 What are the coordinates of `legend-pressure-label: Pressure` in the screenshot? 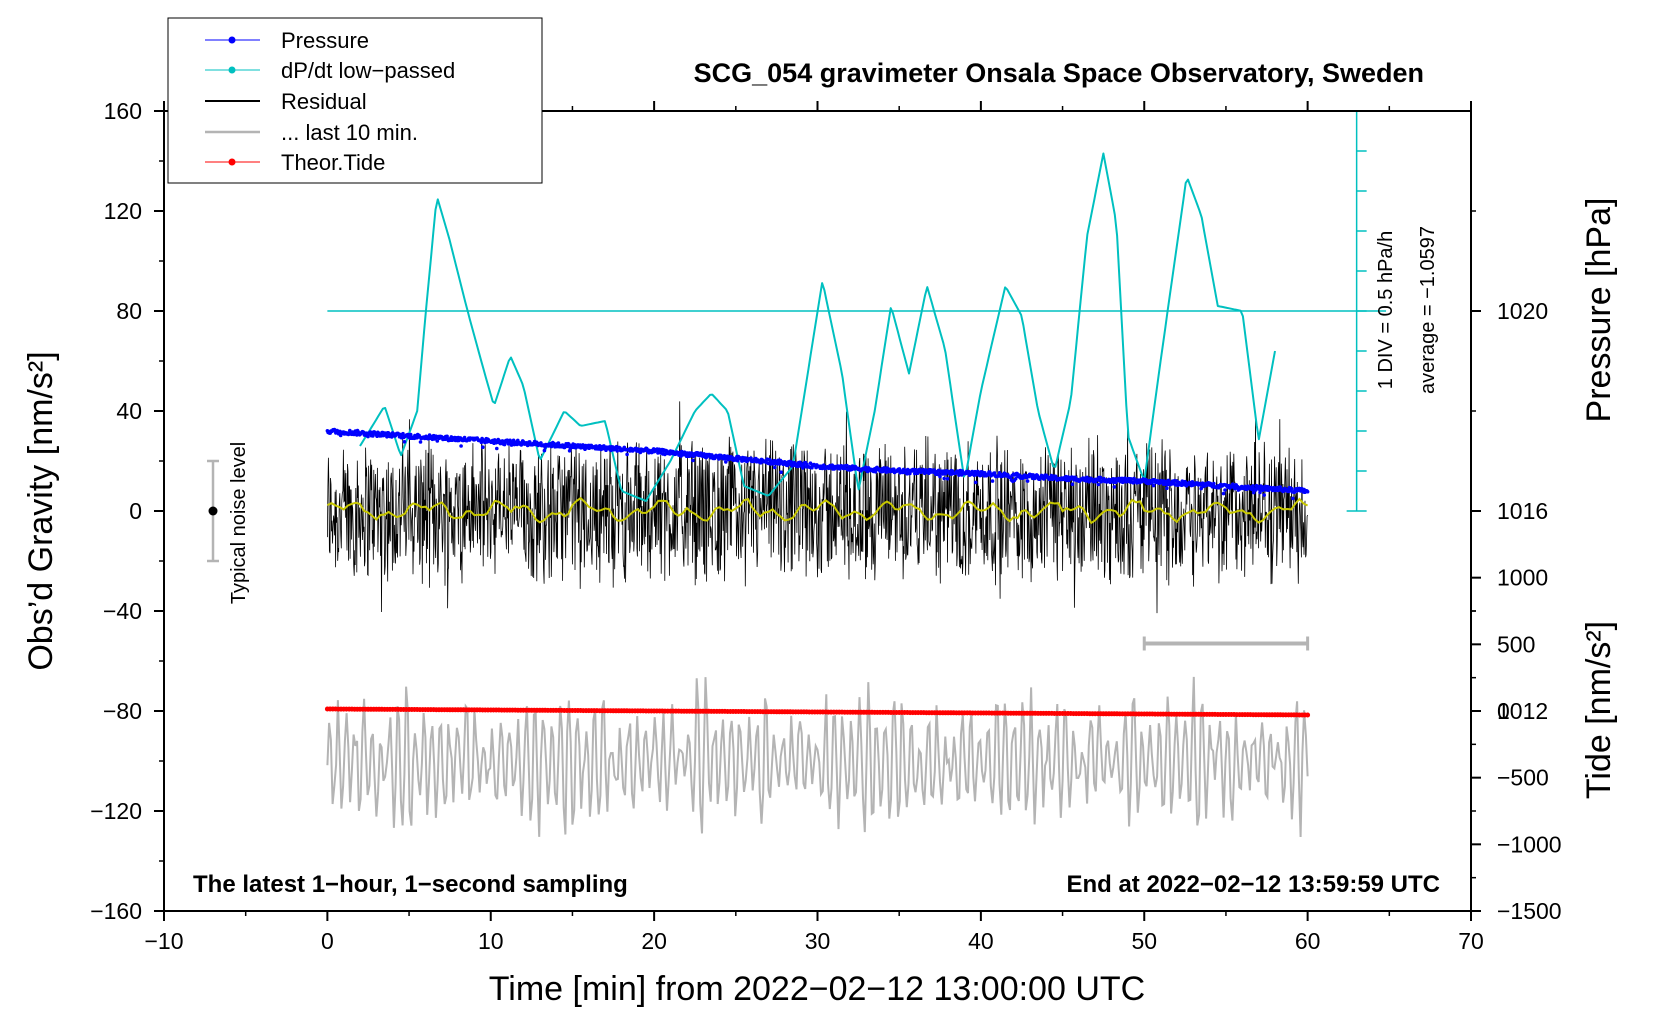 It's located at (325, 40).